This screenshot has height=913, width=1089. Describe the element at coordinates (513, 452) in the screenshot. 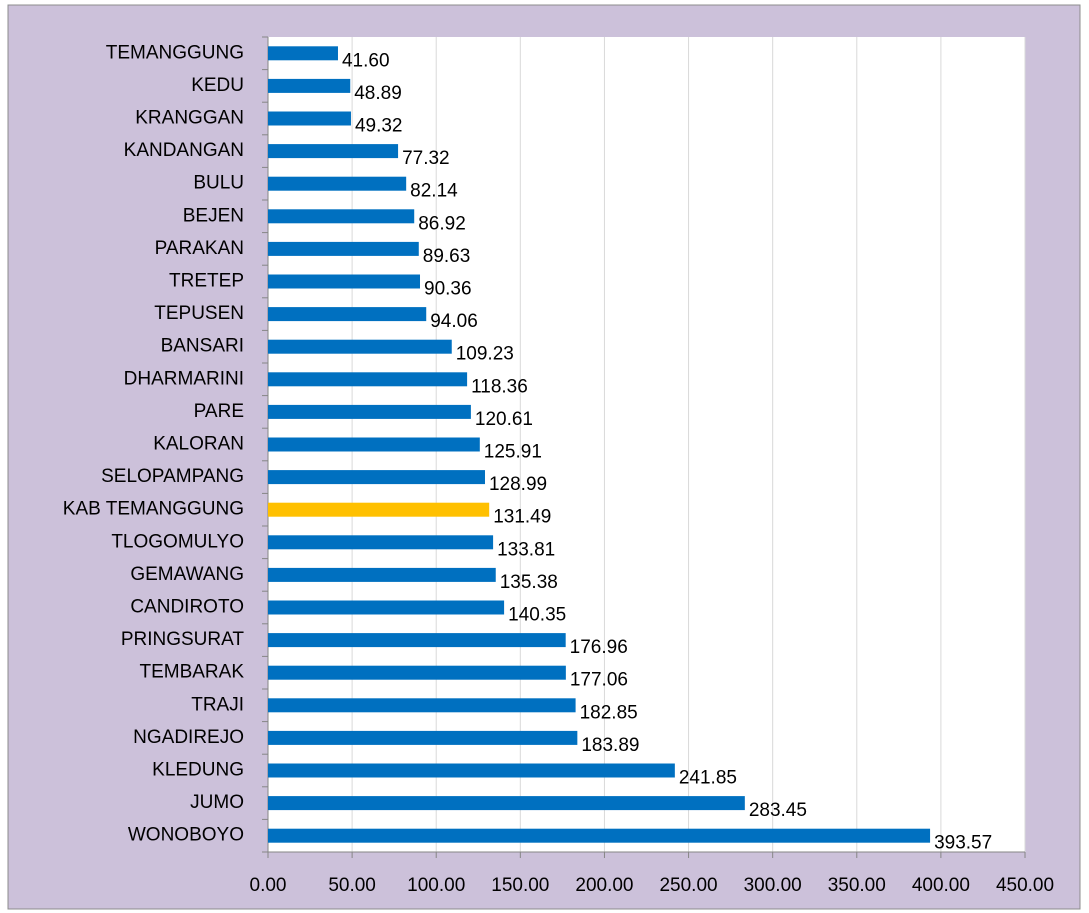

I see `data-label: 125.91` at that location.